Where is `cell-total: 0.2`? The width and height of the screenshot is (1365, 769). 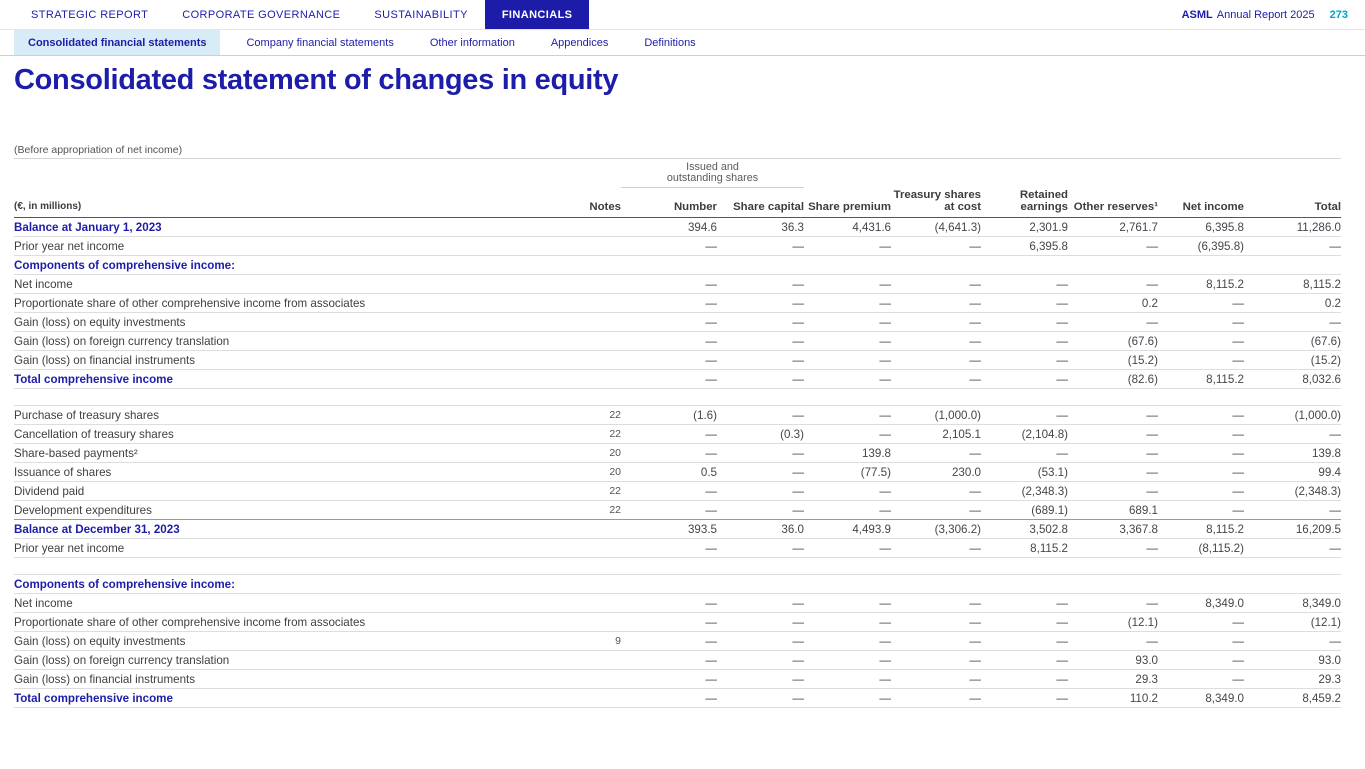 cell-total: 0.2 is located at coordinates (1292, 303).